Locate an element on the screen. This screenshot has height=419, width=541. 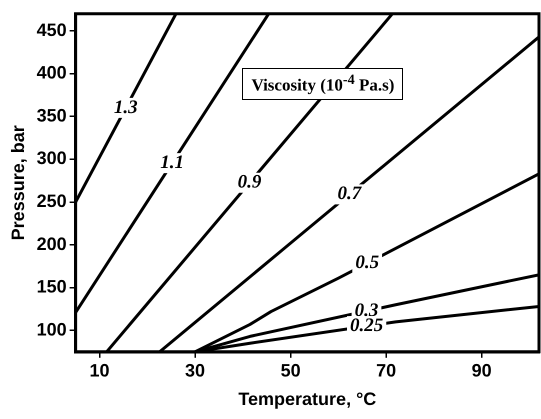
y-tick-label: 250 is located at coordinates (51, 201).